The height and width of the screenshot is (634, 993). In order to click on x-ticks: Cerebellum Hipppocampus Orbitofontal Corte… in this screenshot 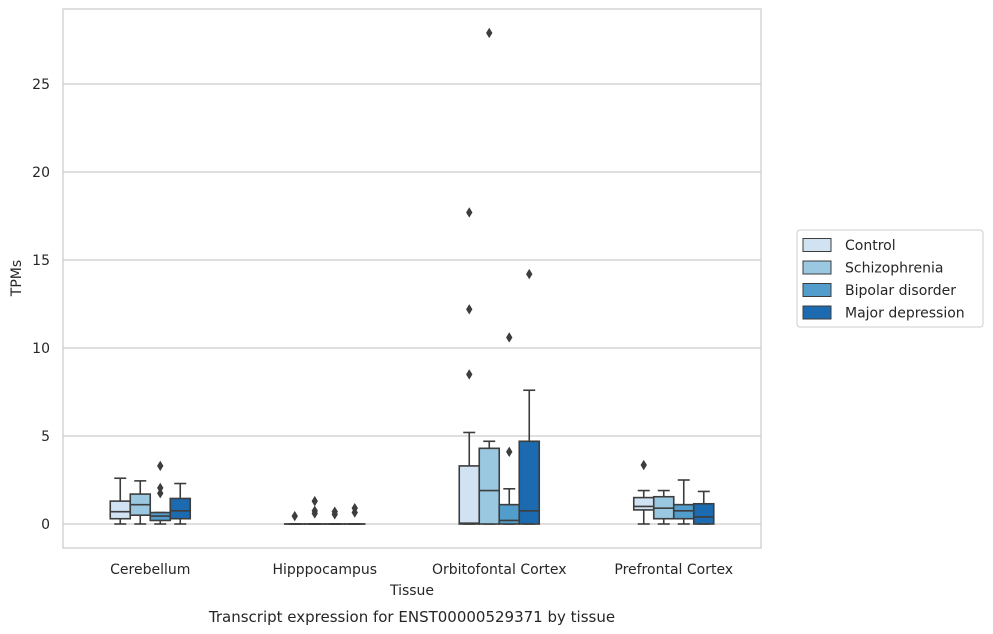, I will do `click(421, 570)`.